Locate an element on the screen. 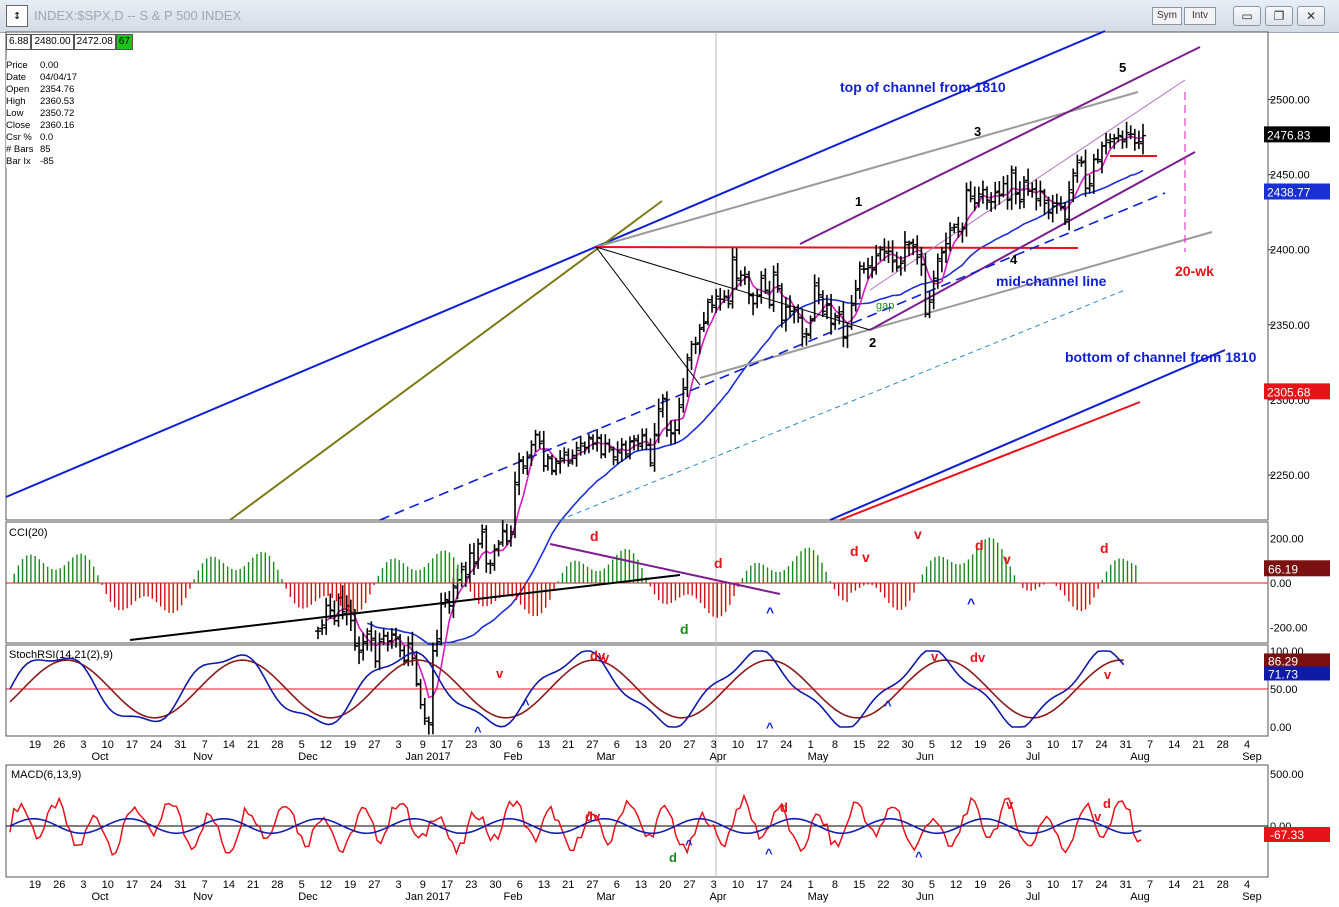  data-window-row: Bar Ix -85 is located at coordinates (41, 162).